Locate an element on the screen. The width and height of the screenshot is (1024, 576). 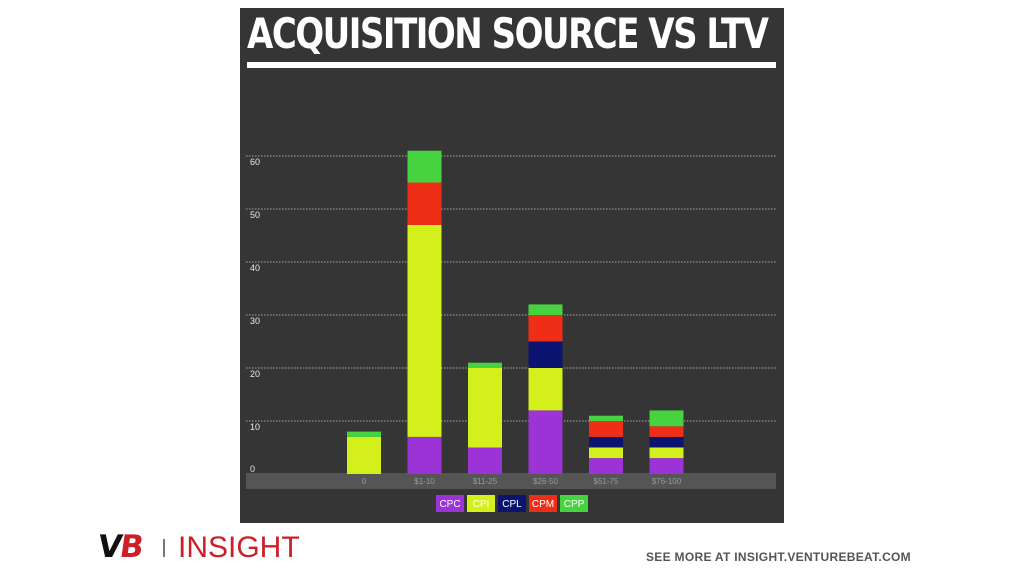
legend-swatch-cpc is located at coordinates (450, 503).